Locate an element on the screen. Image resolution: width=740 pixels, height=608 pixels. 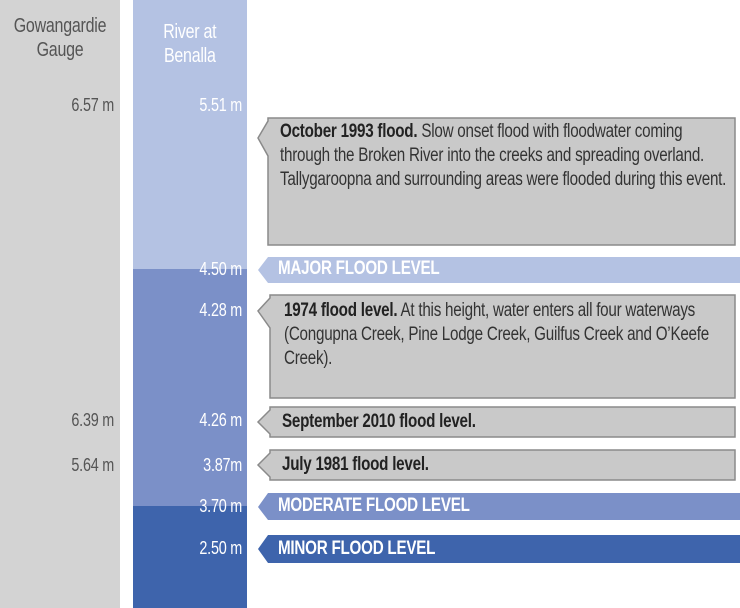
moderate-band is located at coordinates (190, 387).